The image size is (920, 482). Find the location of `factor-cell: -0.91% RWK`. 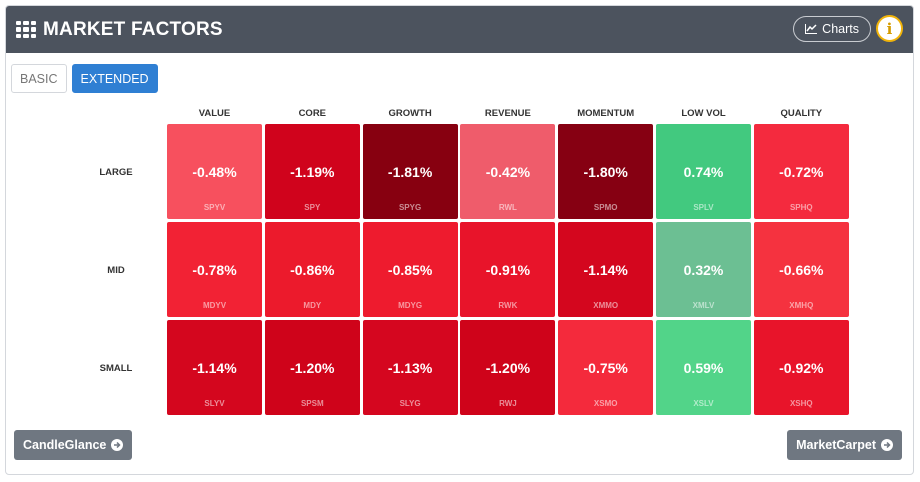

factor-cell: -0.91% RWK is located at coordinates (508, 269).